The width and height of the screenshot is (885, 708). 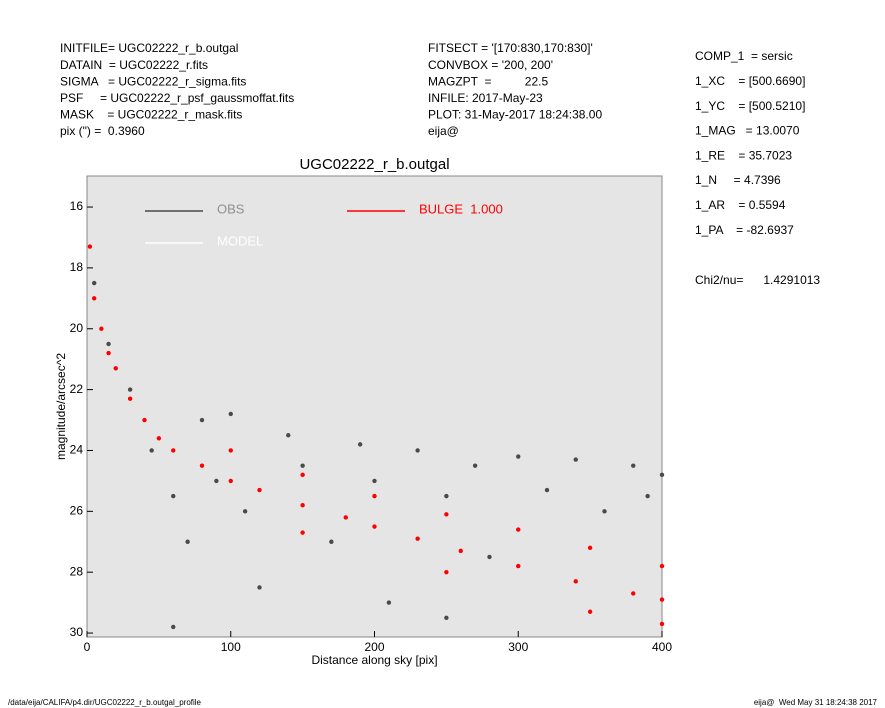 I want to click on chart-title: UGC02222_r_b.outgal, so click(x=374, y=164).